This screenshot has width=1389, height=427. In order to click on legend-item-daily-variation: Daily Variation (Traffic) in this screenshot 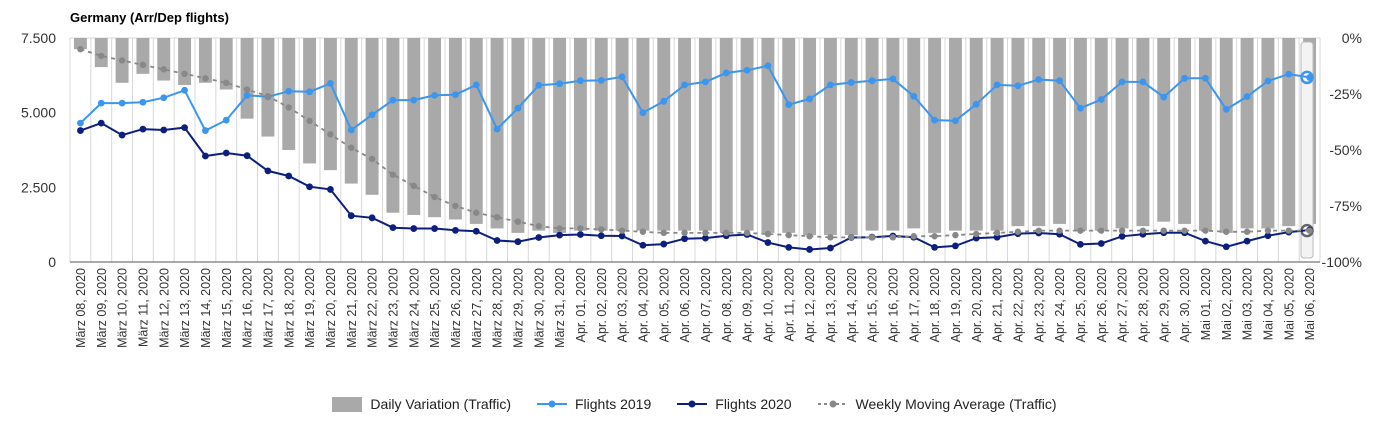, I will do `click(421, 404)`.